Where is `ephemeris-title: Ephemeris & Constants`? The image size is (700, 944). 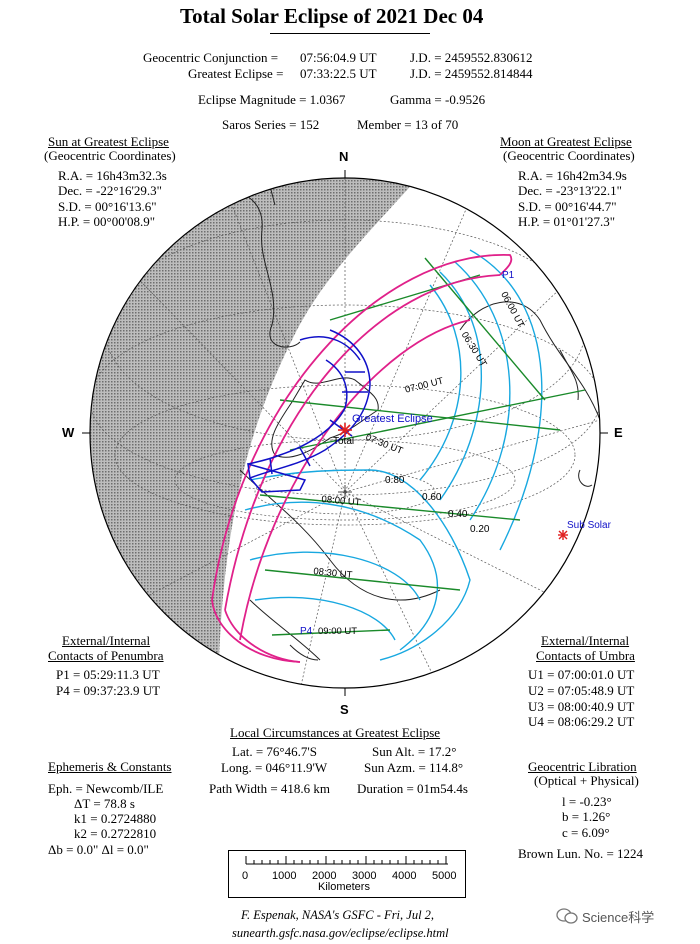
ephemeris-title: Ephemeris & Constants is located at coordinates (110, 766).